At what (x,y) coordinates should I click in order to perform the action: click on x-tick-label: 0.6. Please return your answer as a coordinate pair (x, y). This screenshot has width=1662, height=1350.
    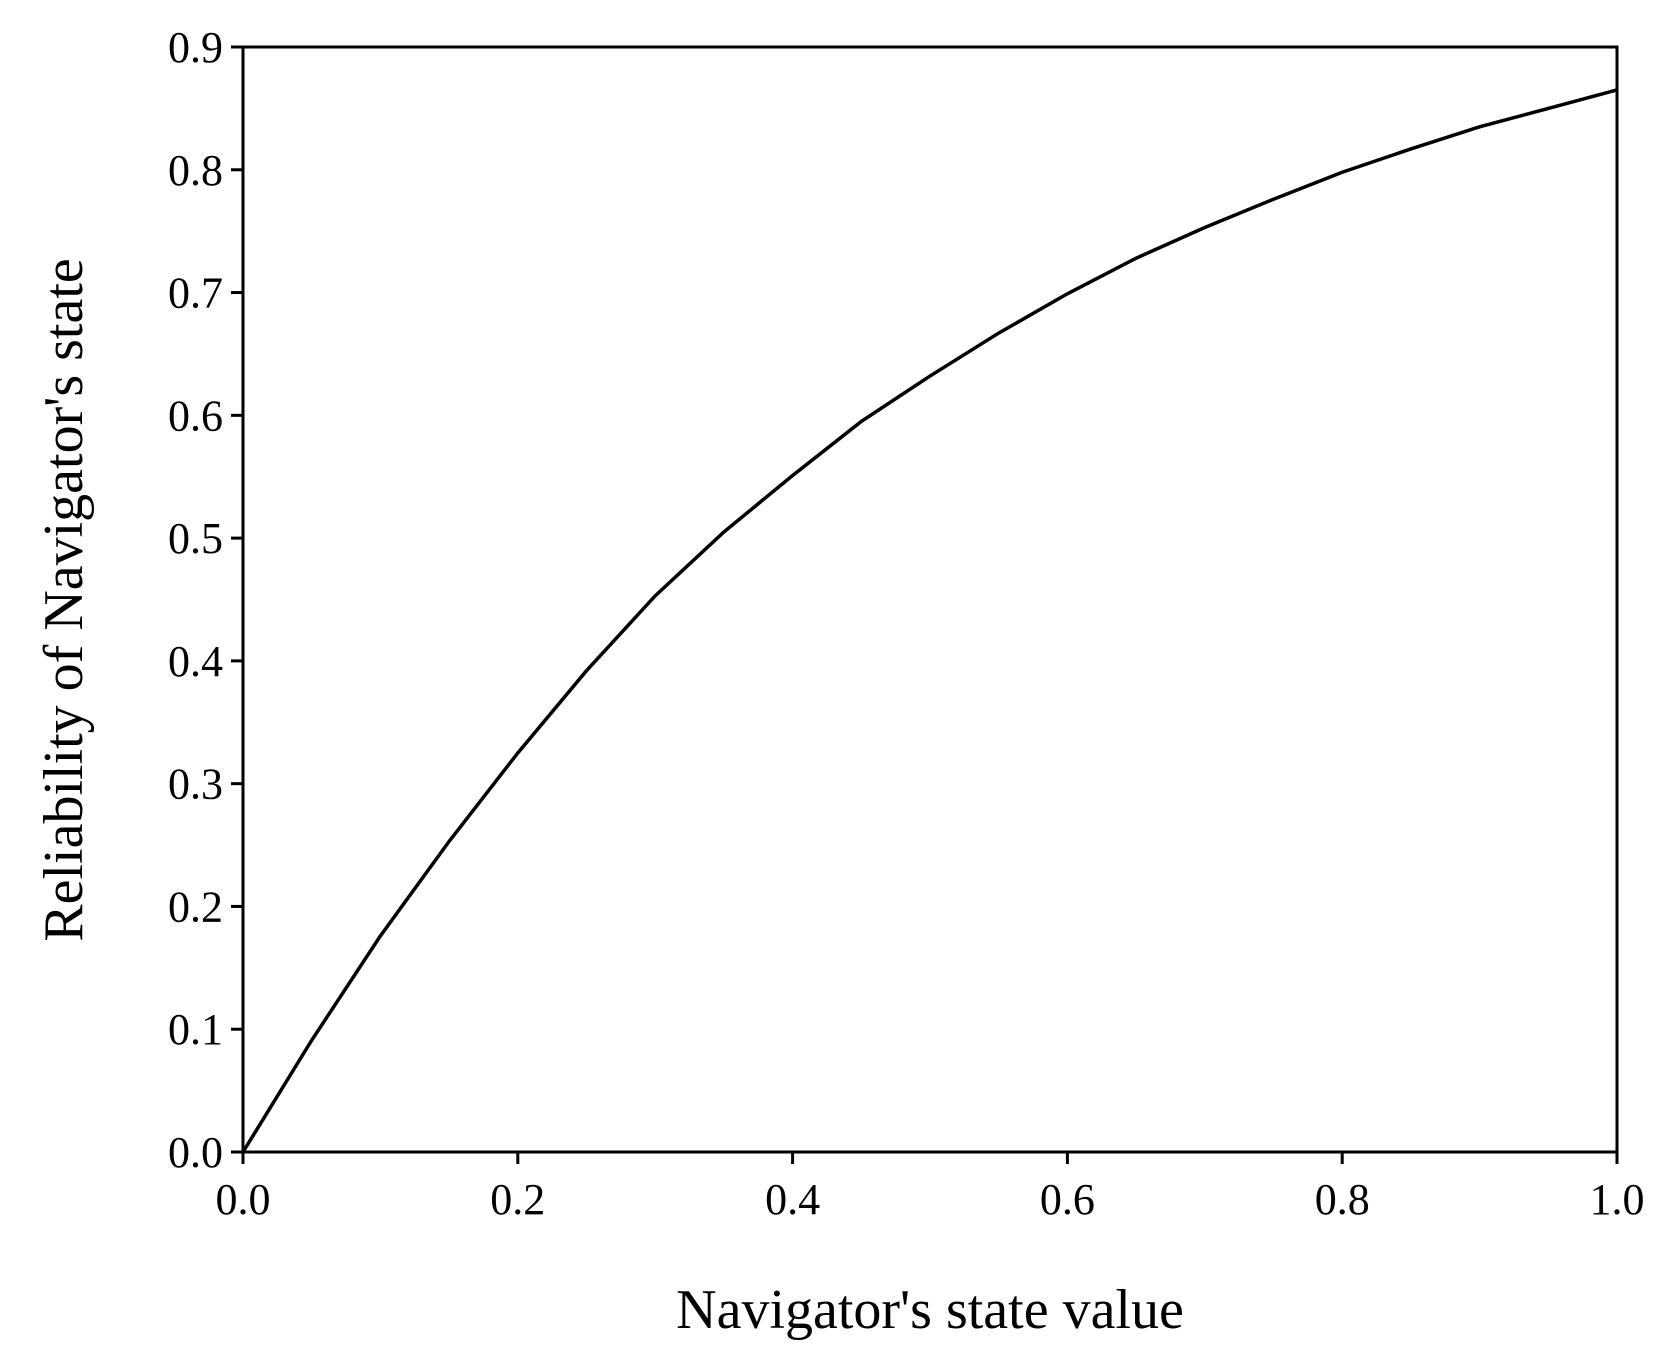
    Looking at the image, I should click on (1067, 1199).